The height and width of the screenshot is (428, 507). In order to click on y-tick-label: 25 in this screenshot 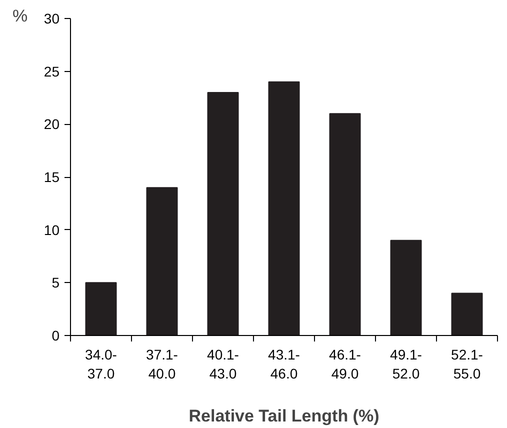, I will do `click(52, 71)`.